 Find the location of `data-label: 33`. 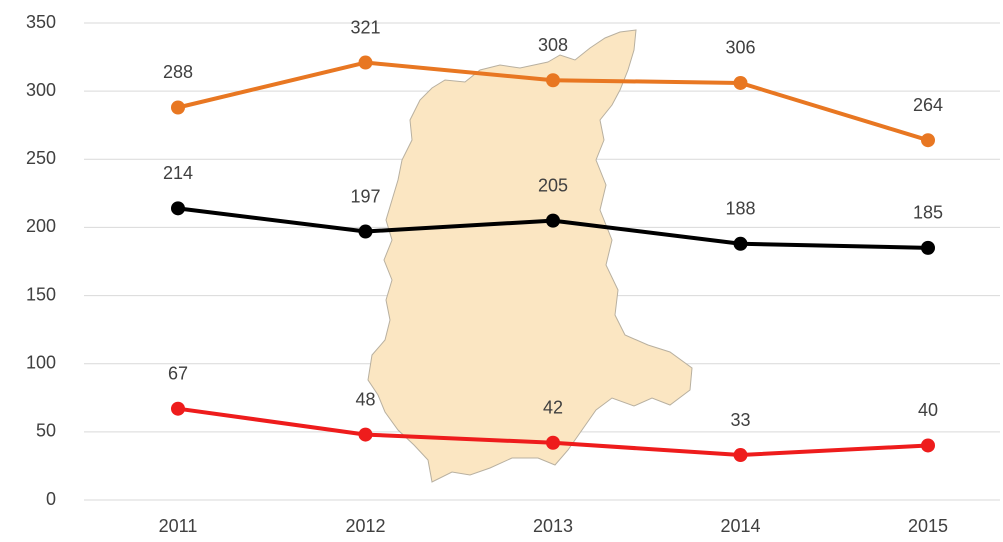

data-label: 33 is located at coordinates (740, 420).